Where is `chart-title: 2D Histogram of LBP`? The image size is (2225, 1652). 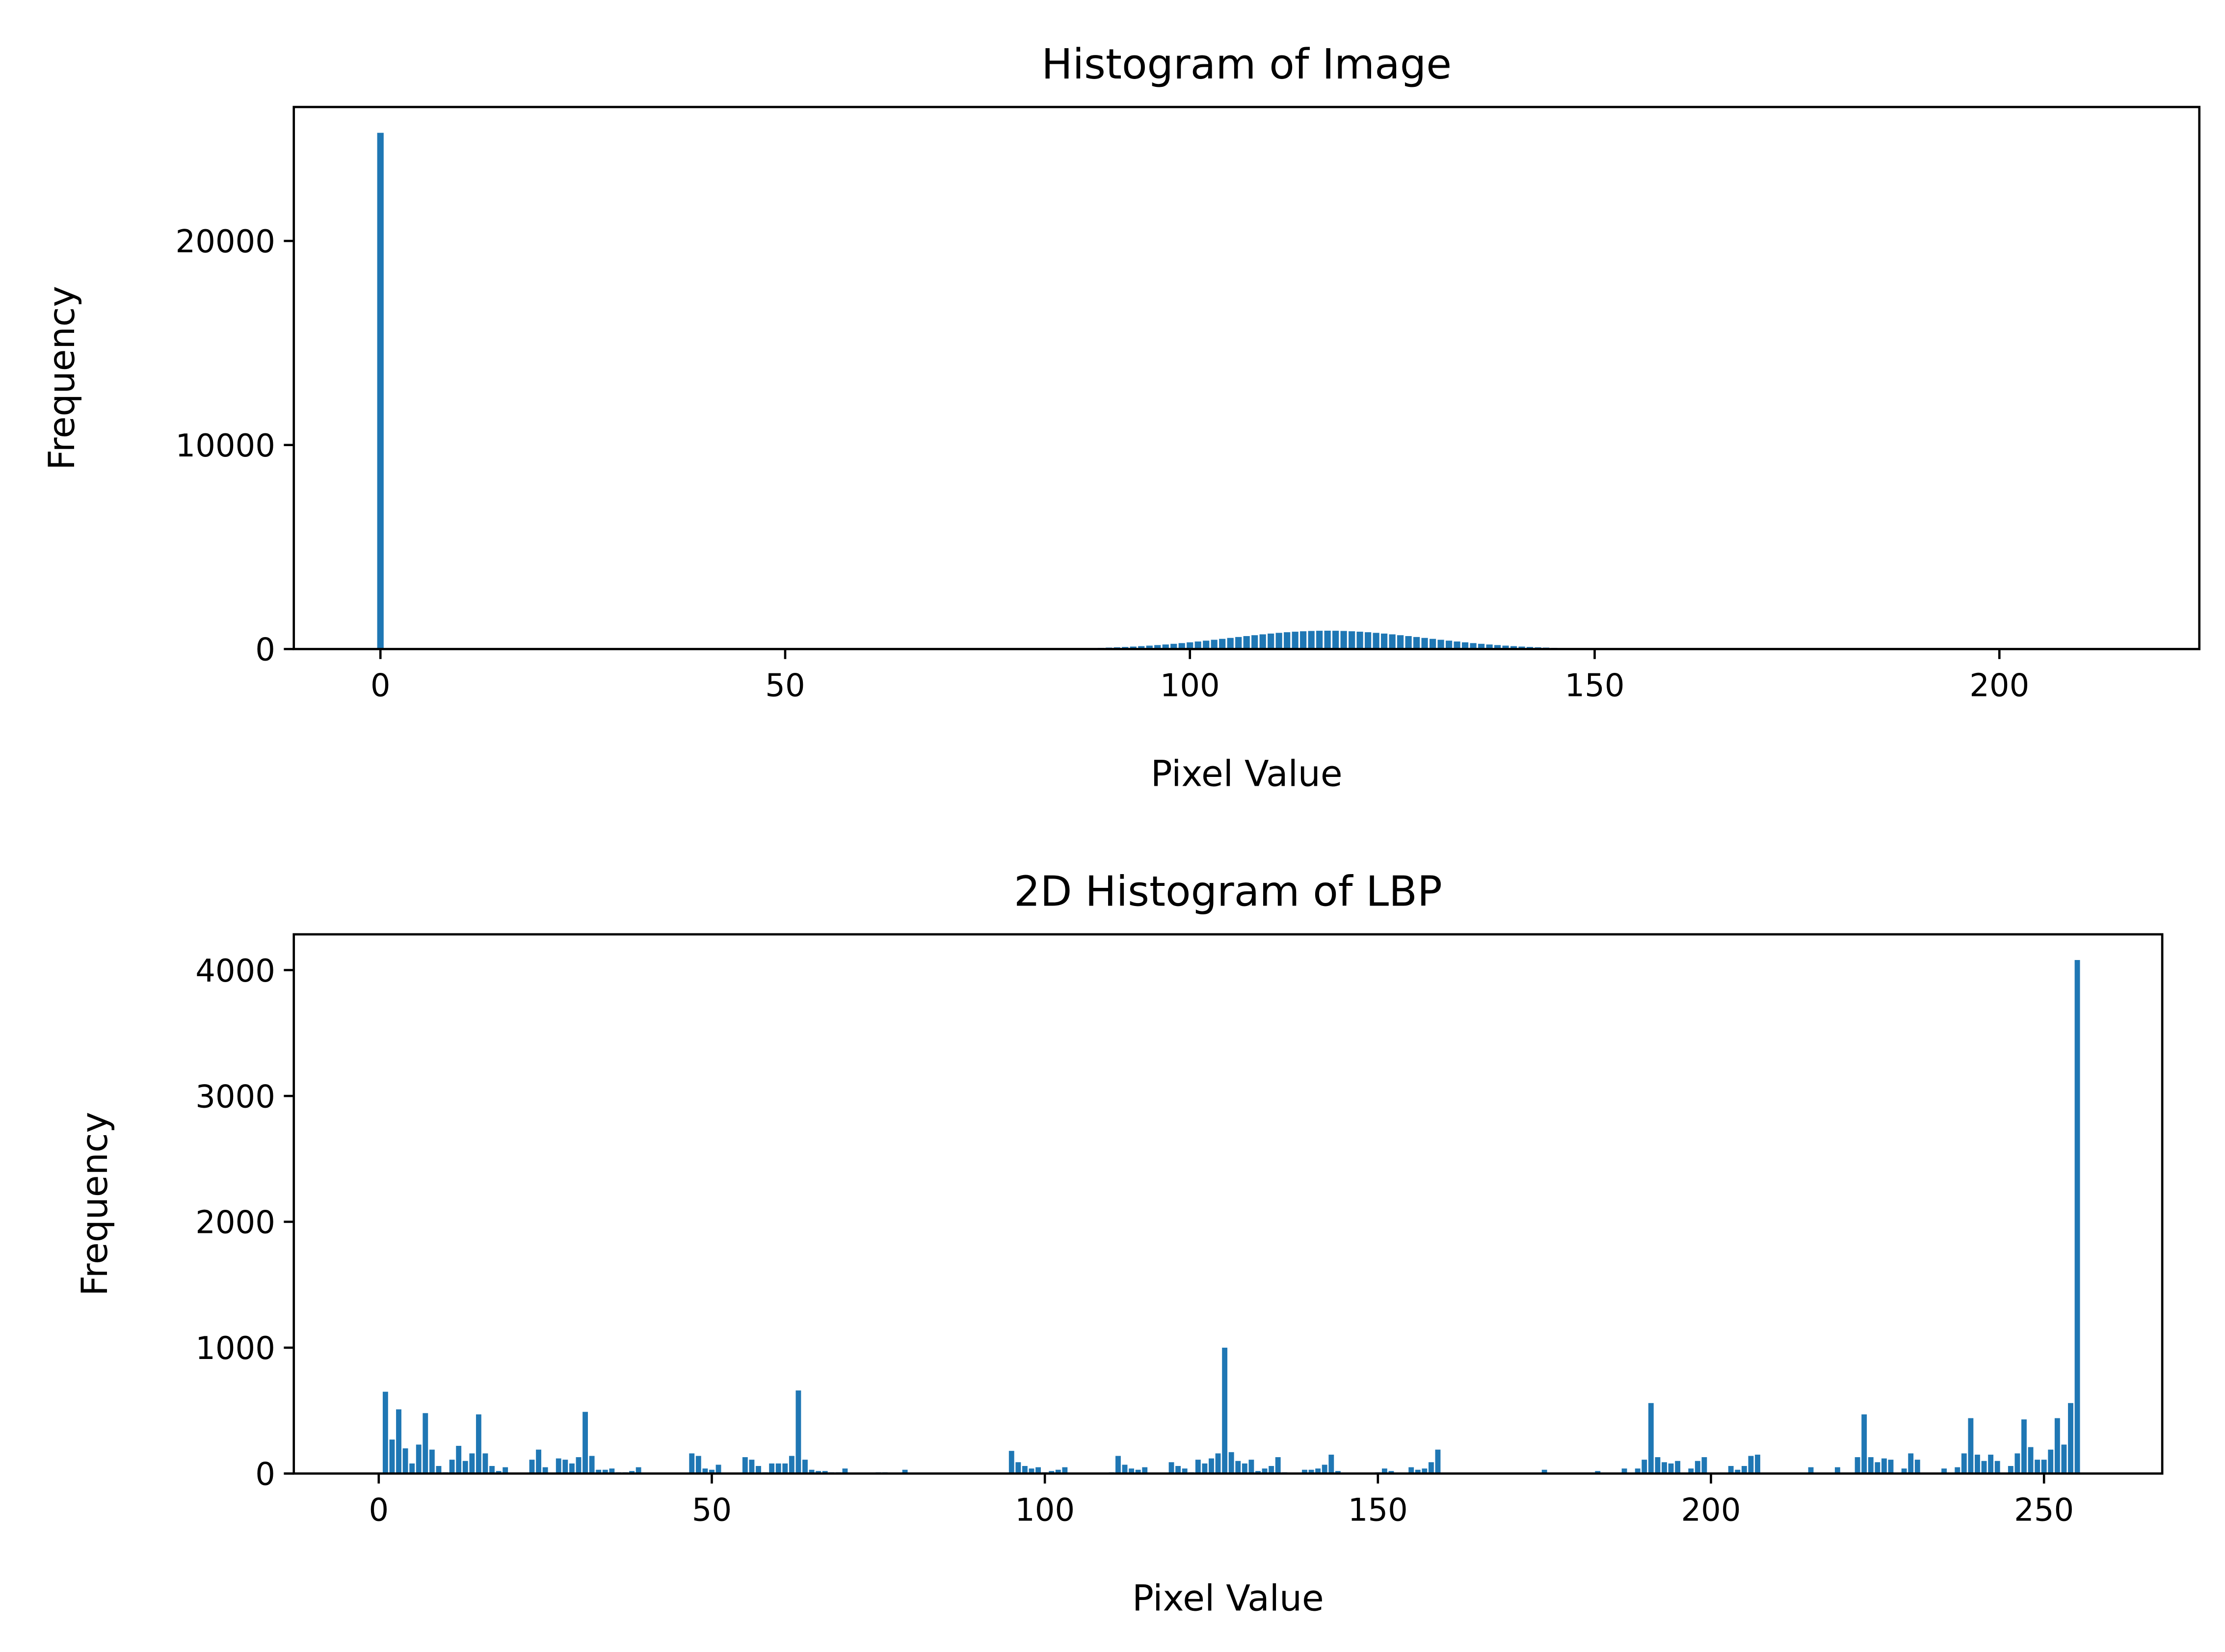 chart-title: 2D Histogram of LBP is located at coordinates (1228, 892).